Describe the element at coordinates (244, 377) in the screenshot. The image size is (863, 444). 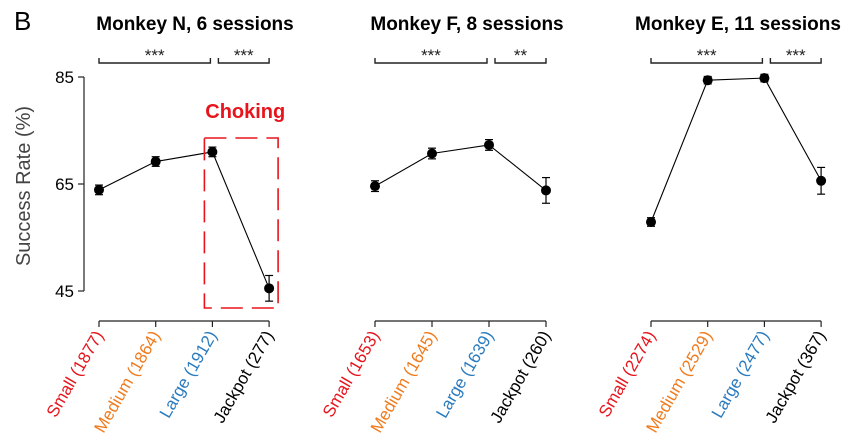
I see `x-tick-label: Jackpot (277)` at that location.